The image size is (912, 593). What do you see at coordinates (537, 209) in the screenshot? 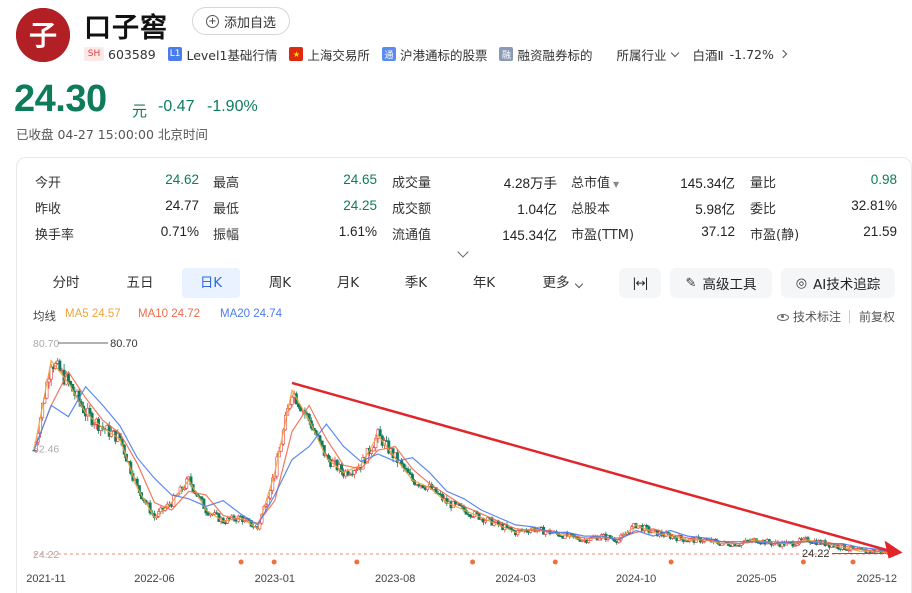
I see `stat-value: 1.04亿` at bounding box center [537, 209].